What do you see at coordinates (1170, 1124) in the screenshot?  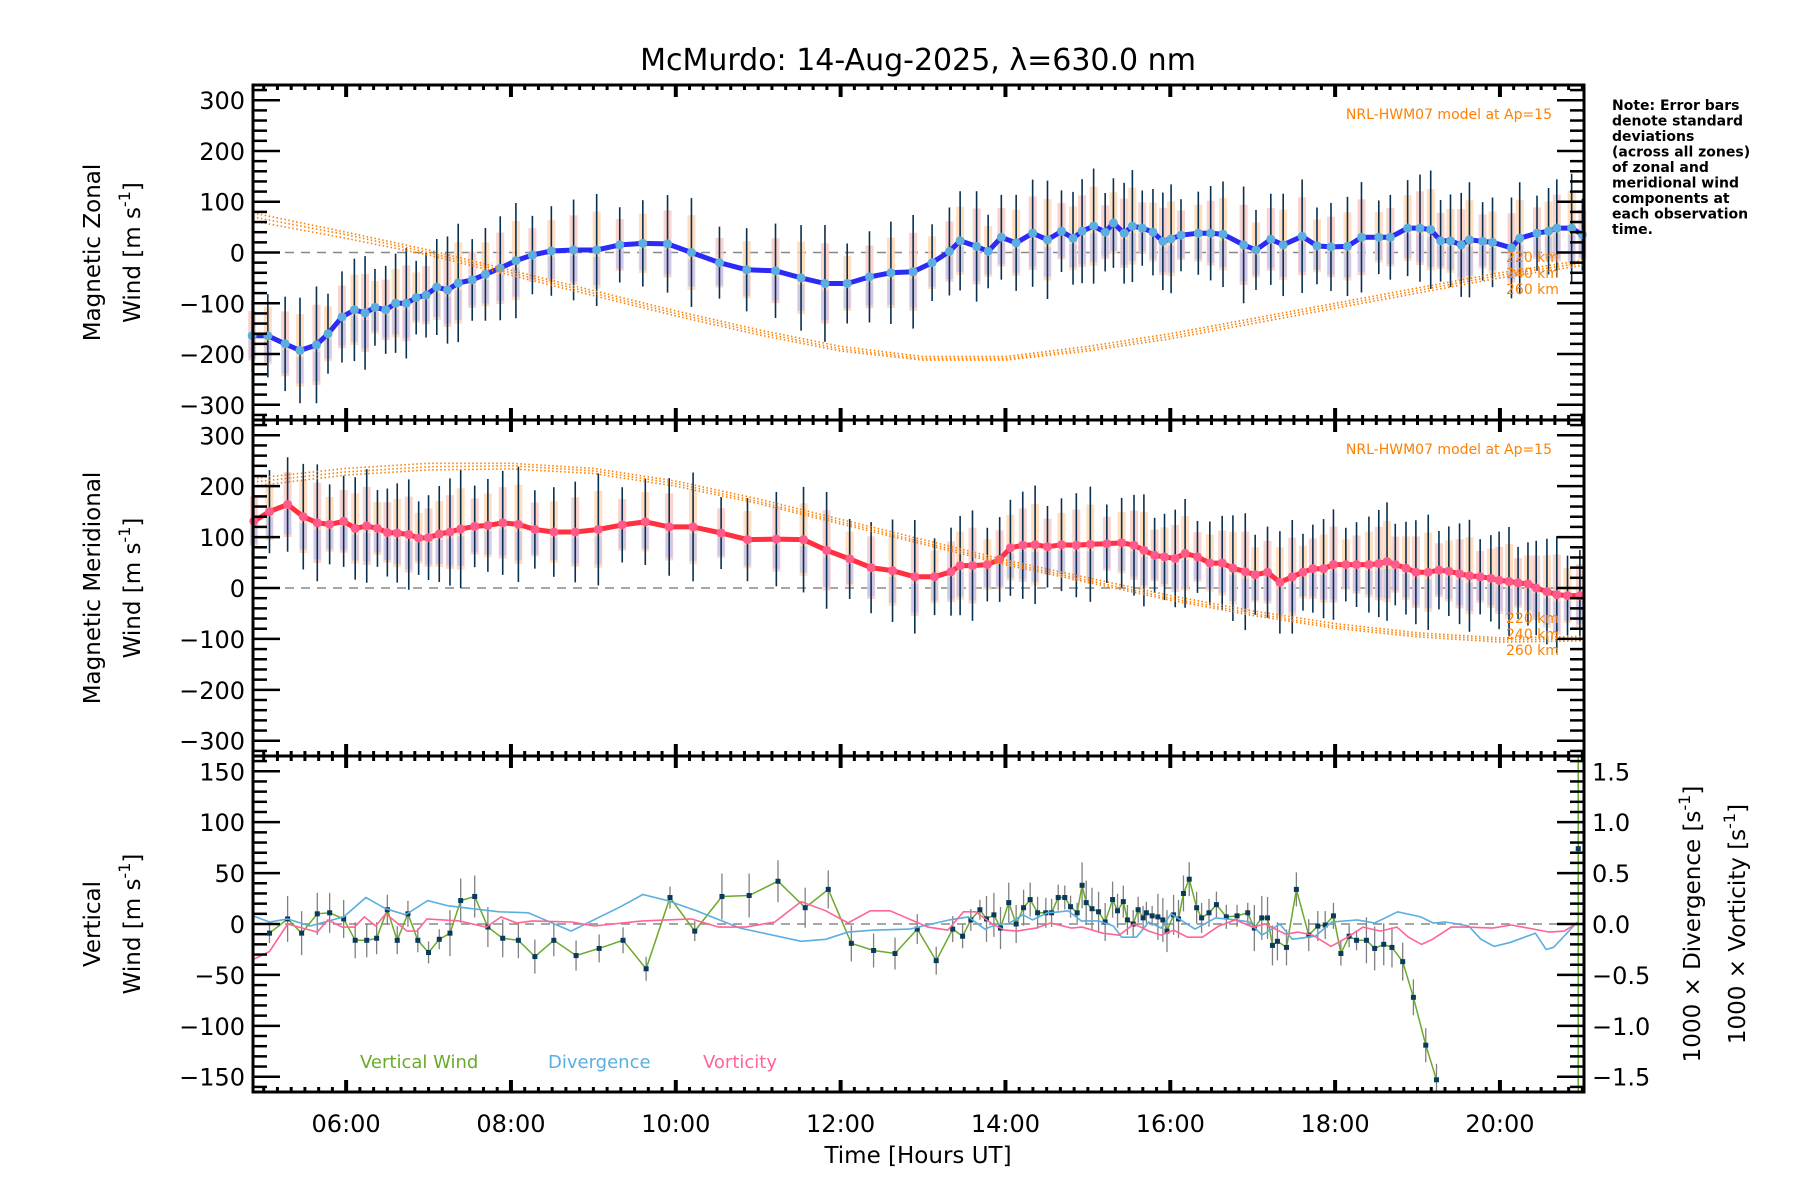 I see `x-tick-label: 16:00` at bounding box center [1170, 1124].